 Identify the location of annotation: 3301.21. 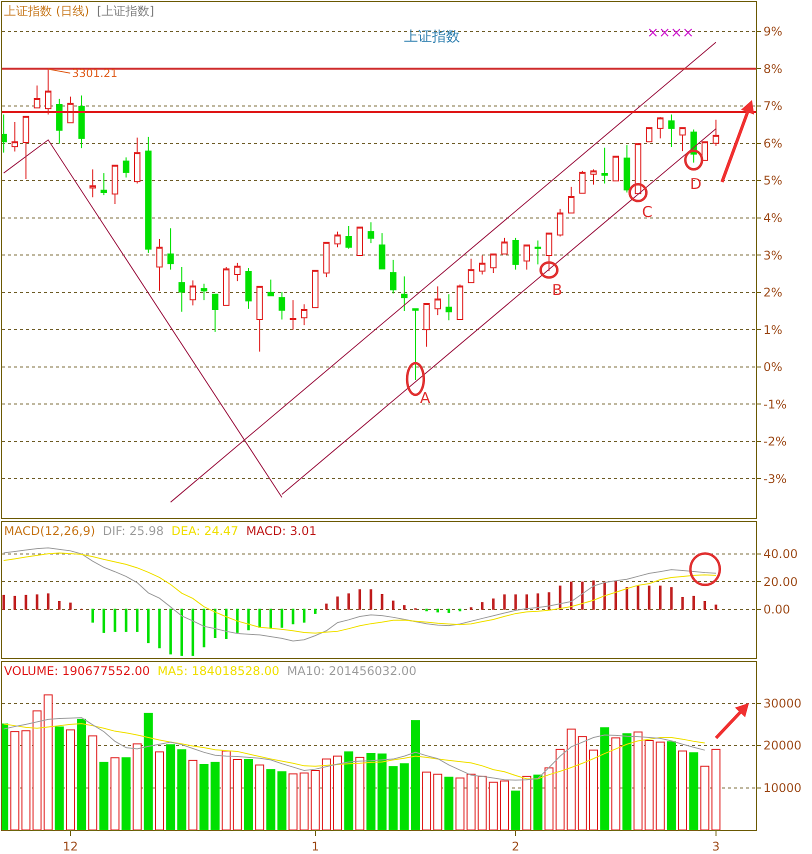
(95, 73).